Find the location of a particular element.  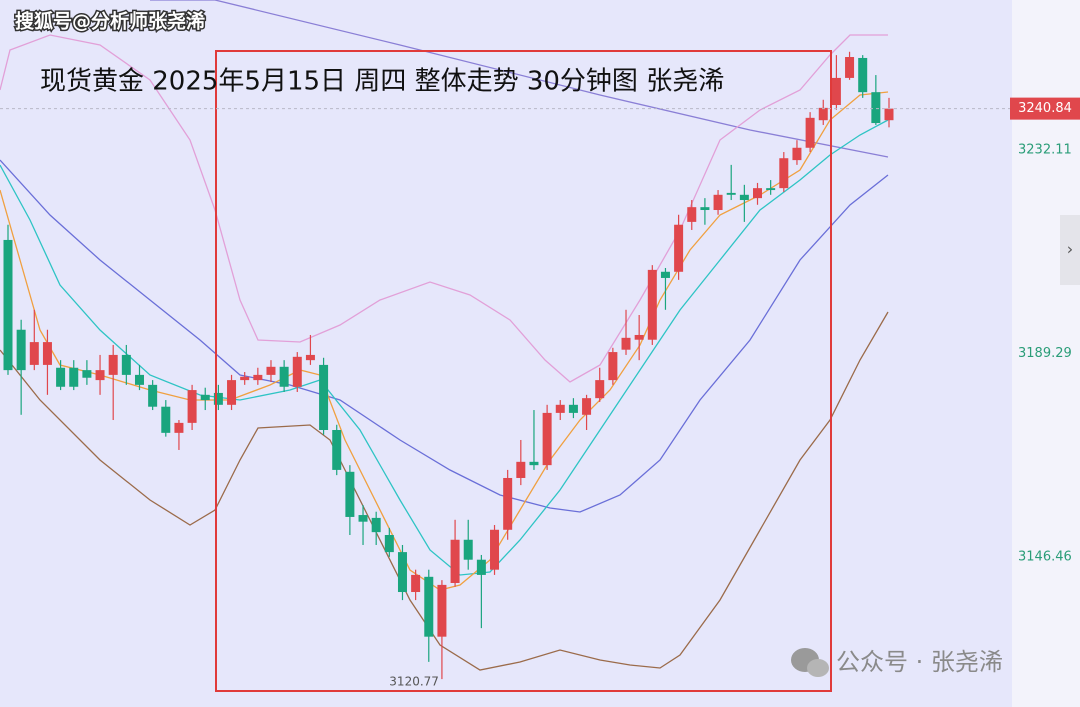

chart-title: 现货黄金 2025年5月15日 周四 整体走势 30分钟图 张尧浠 is located at coordinates (382, 82).